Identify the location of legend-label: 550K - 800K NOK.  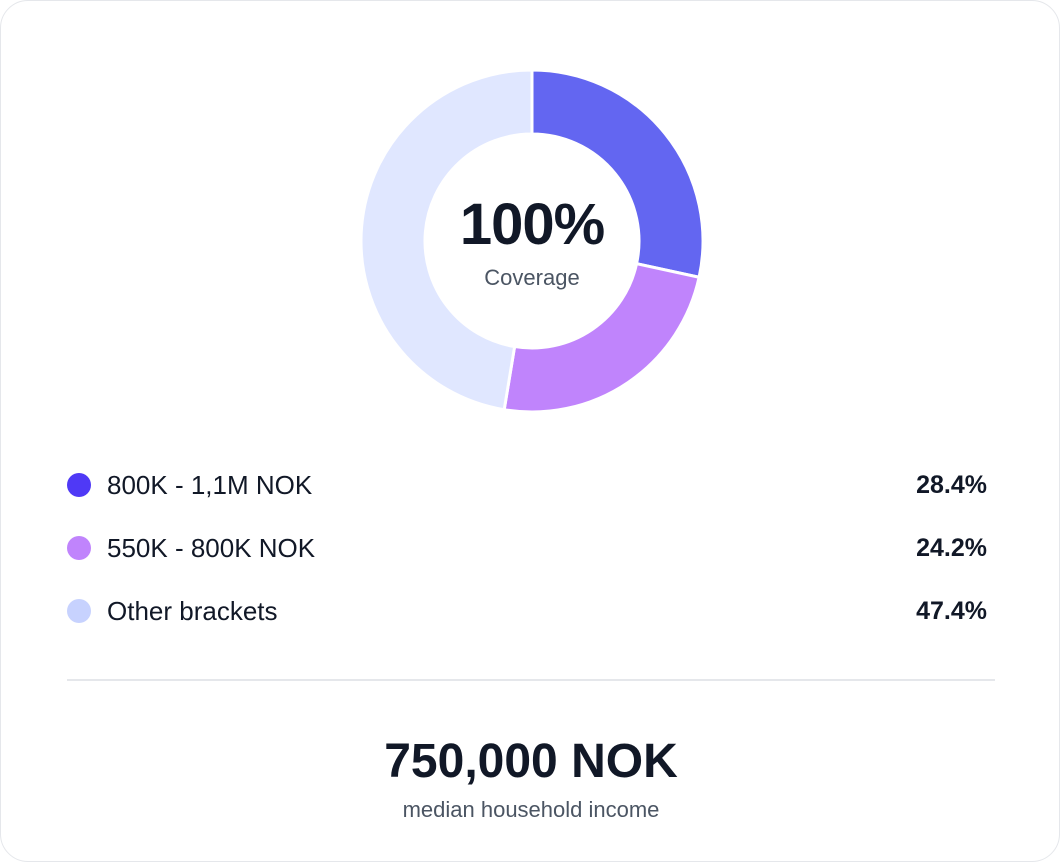
(211, 548).